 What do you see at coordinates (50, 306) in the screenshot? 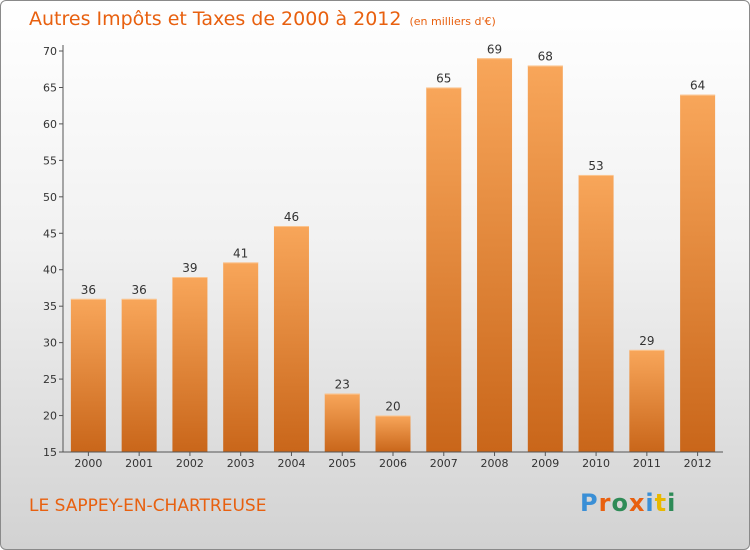
I see `y-tick-label-35: 35` at bounding box center [50, 306].